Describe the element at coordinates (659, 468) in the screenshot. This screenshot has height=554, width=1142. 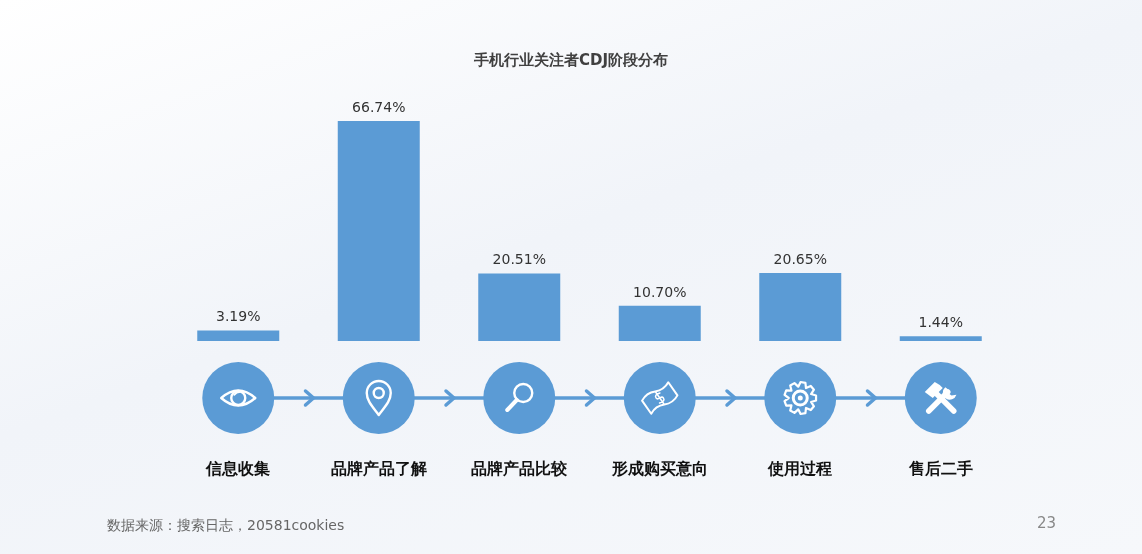
I see `x-tick-label: 形成购买意向` at that location.